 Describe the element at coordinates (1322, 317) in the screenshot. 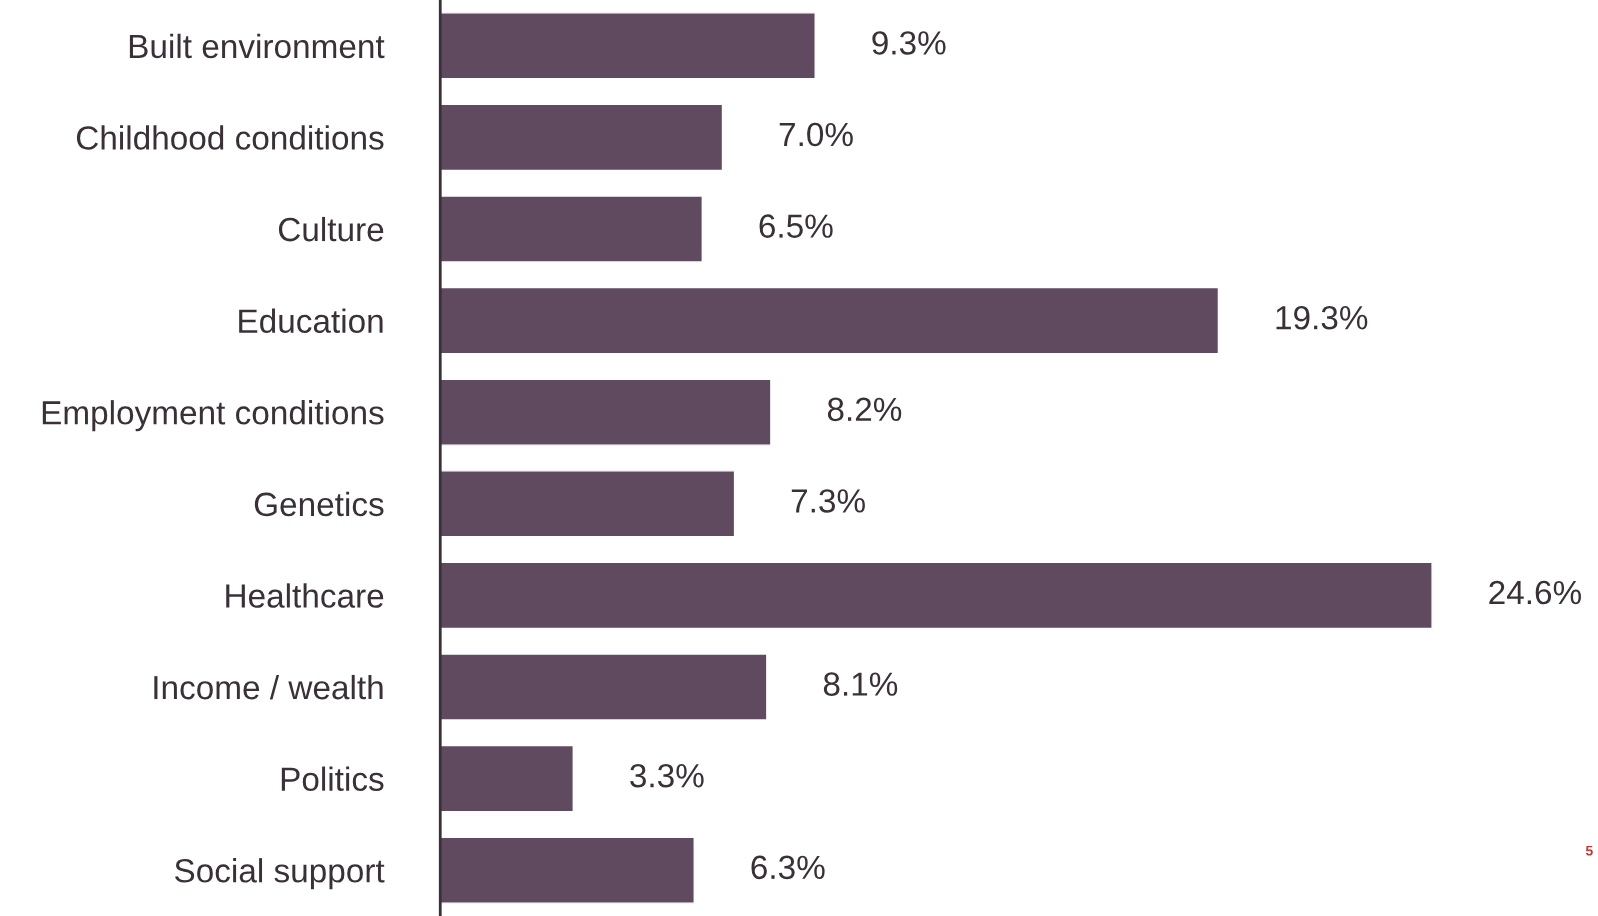

I see `data-label: 19.3%` at that location.